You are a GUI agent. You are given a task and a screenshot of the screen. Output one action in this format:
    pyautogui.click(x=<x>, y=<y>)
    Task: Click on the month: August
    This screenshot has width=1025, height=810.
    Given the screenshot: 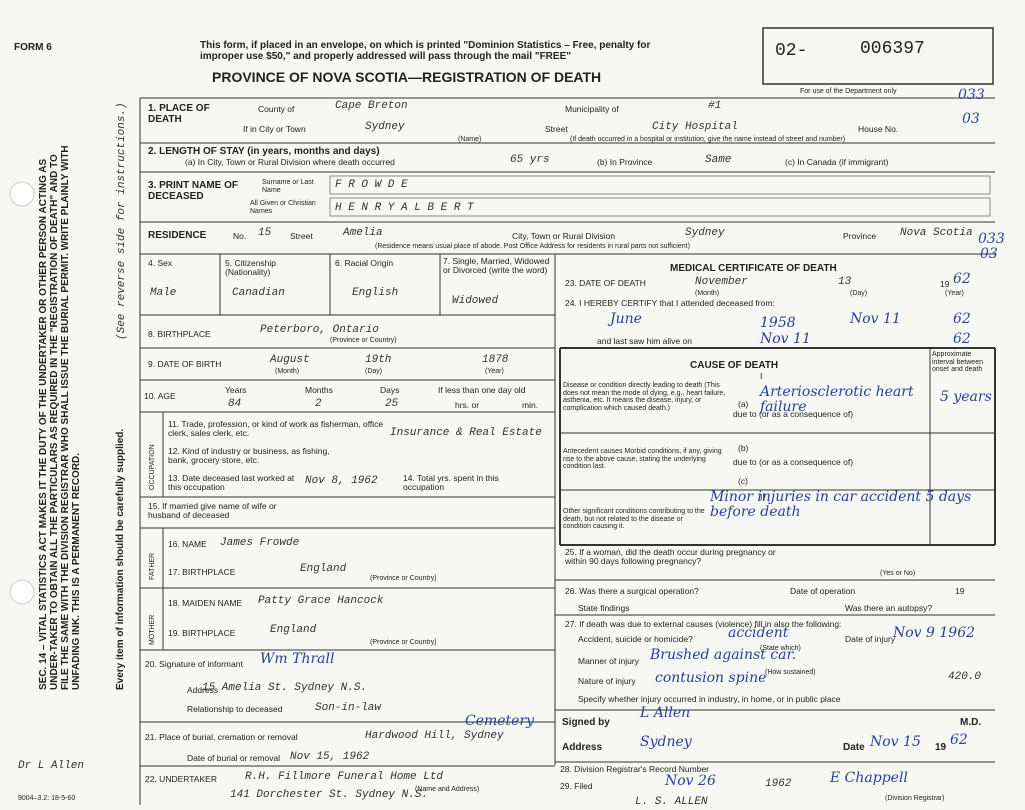 What is the action you would take?
    pyautogui.click(x=290, y=360)
    